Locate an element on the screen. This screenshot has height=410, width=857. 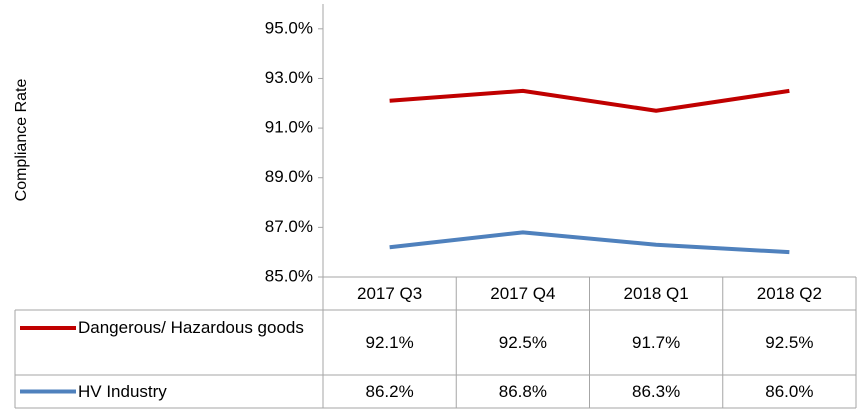
x-tick-label: 2018 Q1 is located at coordinates (656, 293).